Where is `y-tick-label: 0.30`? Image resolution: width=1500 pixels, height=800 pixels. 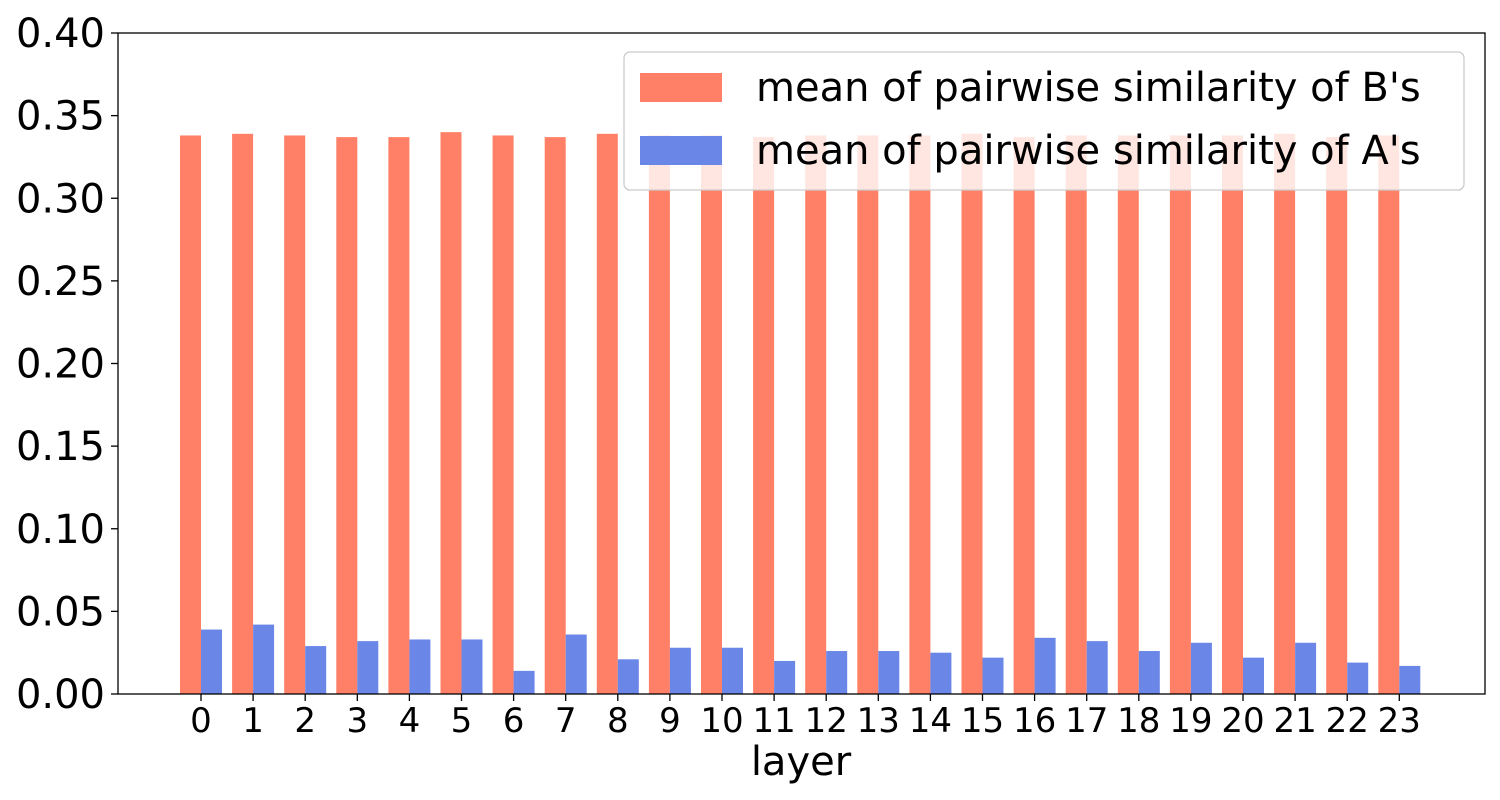 y-tick-label: 0.30 is located at coordinates (60, 199).